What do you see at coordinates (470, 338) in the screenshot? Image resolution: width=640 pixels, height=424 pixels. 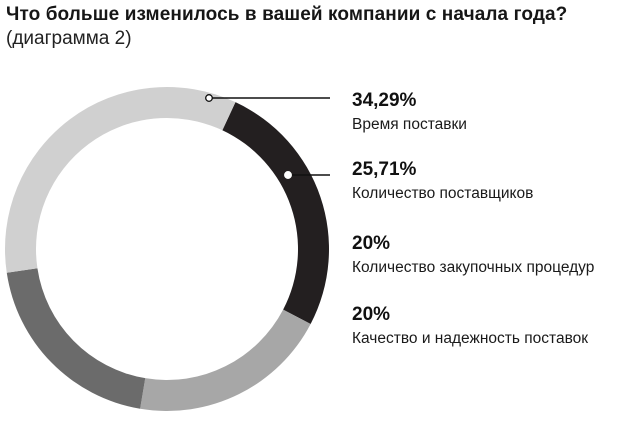 I see `legend-label: Качество и надежность поставок` at bounding box center [470, 338].